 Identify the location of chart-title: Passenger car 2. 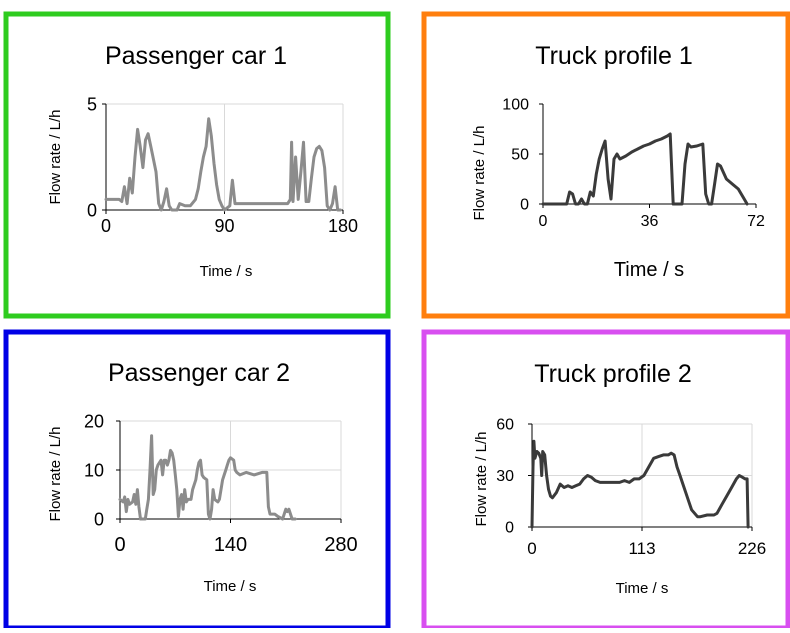
(199, 373).